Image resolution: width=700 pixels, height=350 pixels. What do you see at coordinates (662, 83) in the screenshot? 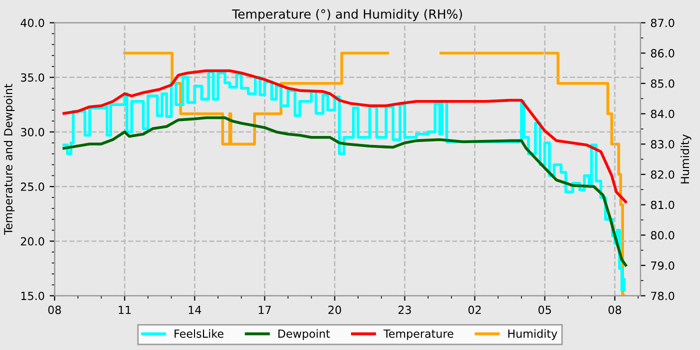
I see `y2-tick-label: 85.0` at bounding box center [662, 83].